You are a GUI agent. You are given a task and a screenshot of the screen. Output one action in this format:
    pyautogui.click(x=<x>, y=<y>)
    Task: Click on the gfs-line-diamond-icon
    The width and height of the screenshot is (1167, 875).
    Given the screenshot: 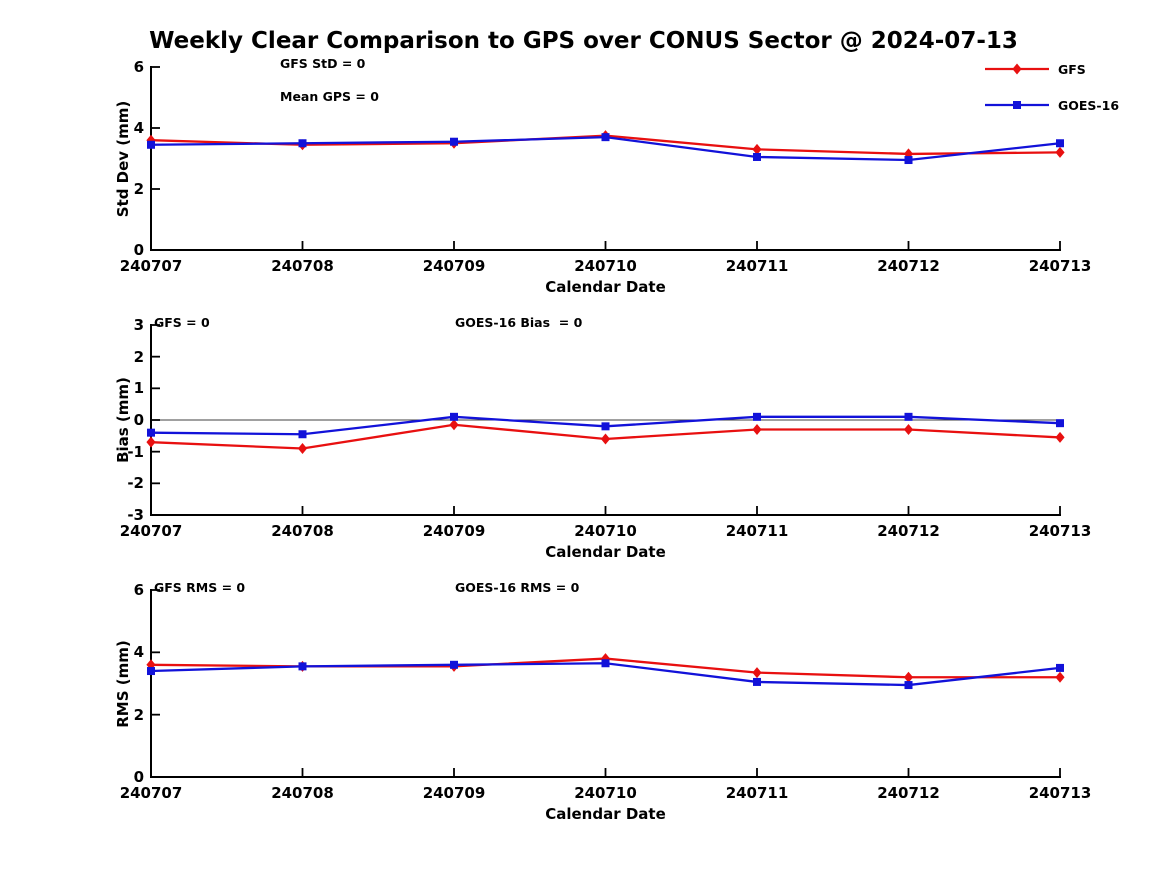 What is the action you would take?
    pyautogui.click(x=1017, y=69)
    